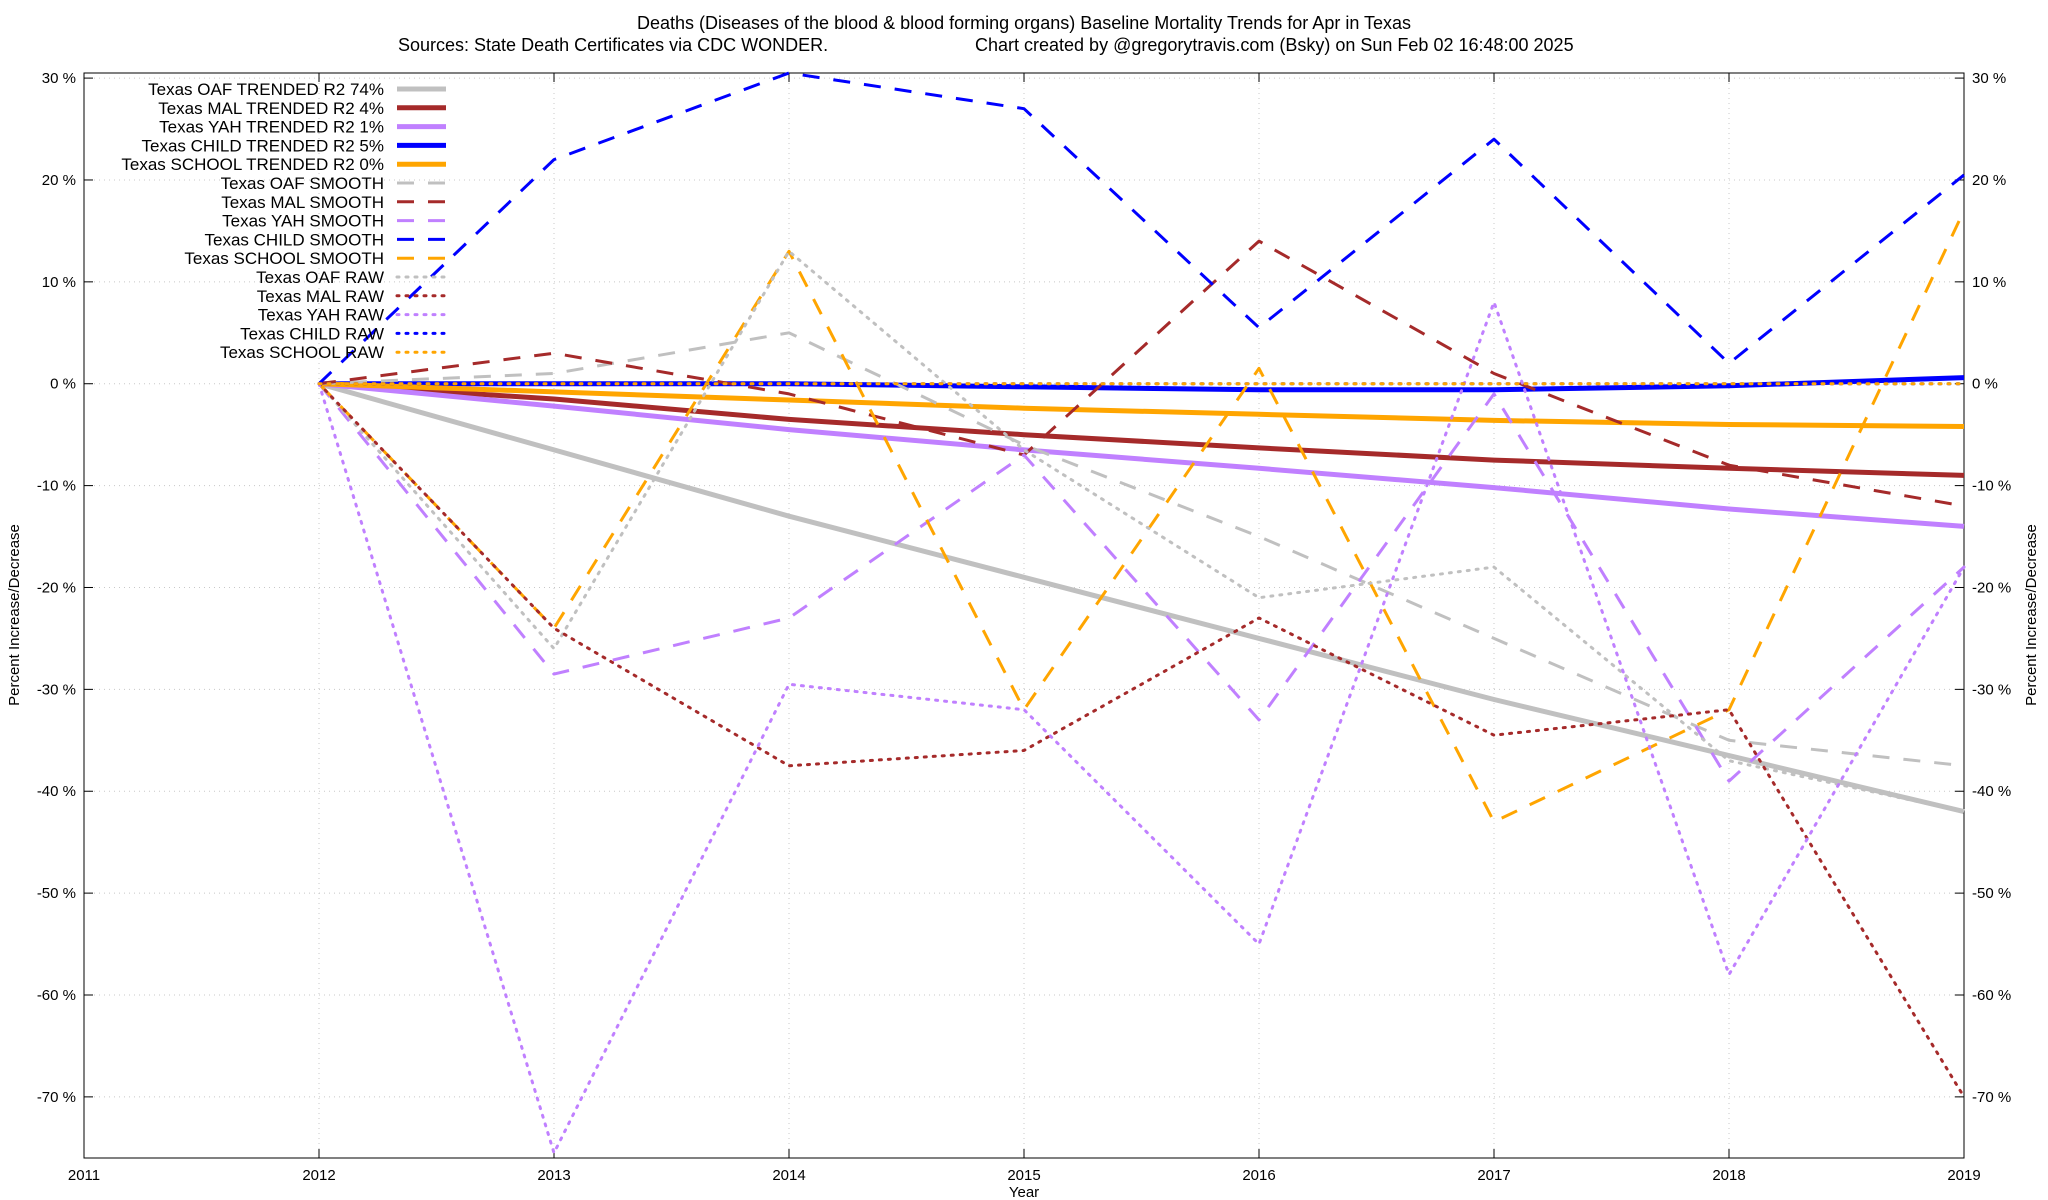  What do you see at coordinates (266, 89) in the screenshot?
I see `legend-label: Texas OAF TRENDED R2 74%` at bounding box center [266, 89].